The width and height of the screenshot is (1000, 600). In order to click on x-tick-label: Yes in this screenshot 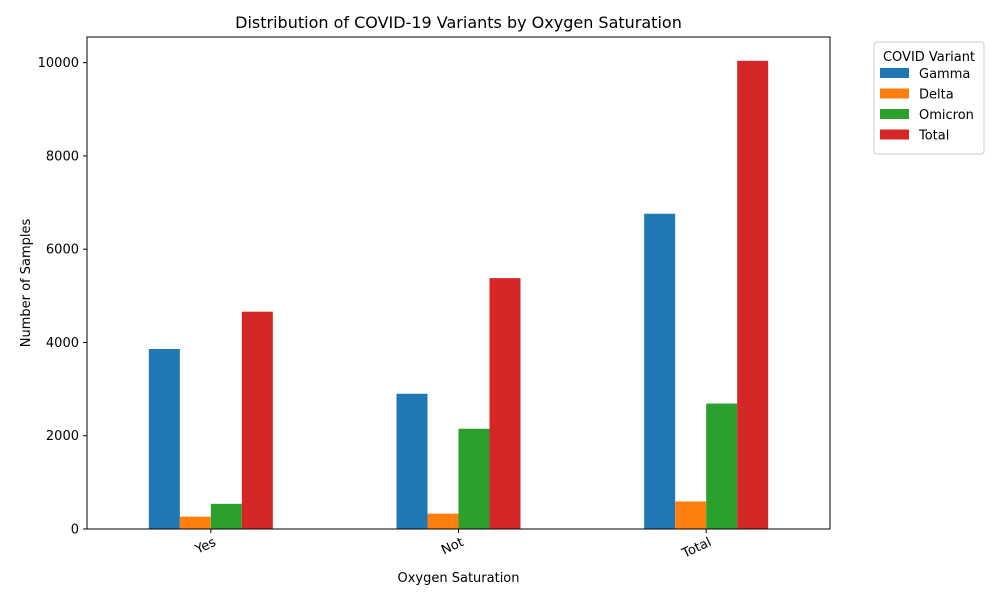, I will do `click(205, 546)`.